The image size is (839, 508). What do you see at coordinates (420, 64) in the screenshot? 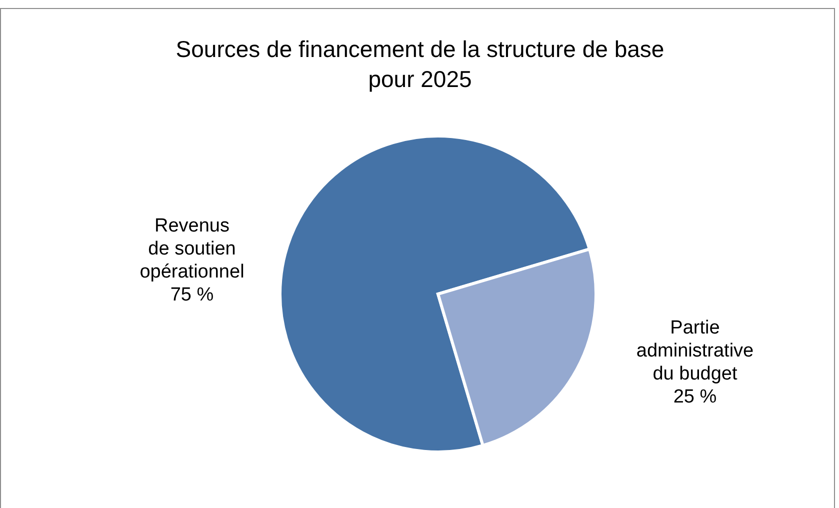
I see `chart-title: Sources de financement de la structure de base pour 2025` at bounding box center [420, 64].